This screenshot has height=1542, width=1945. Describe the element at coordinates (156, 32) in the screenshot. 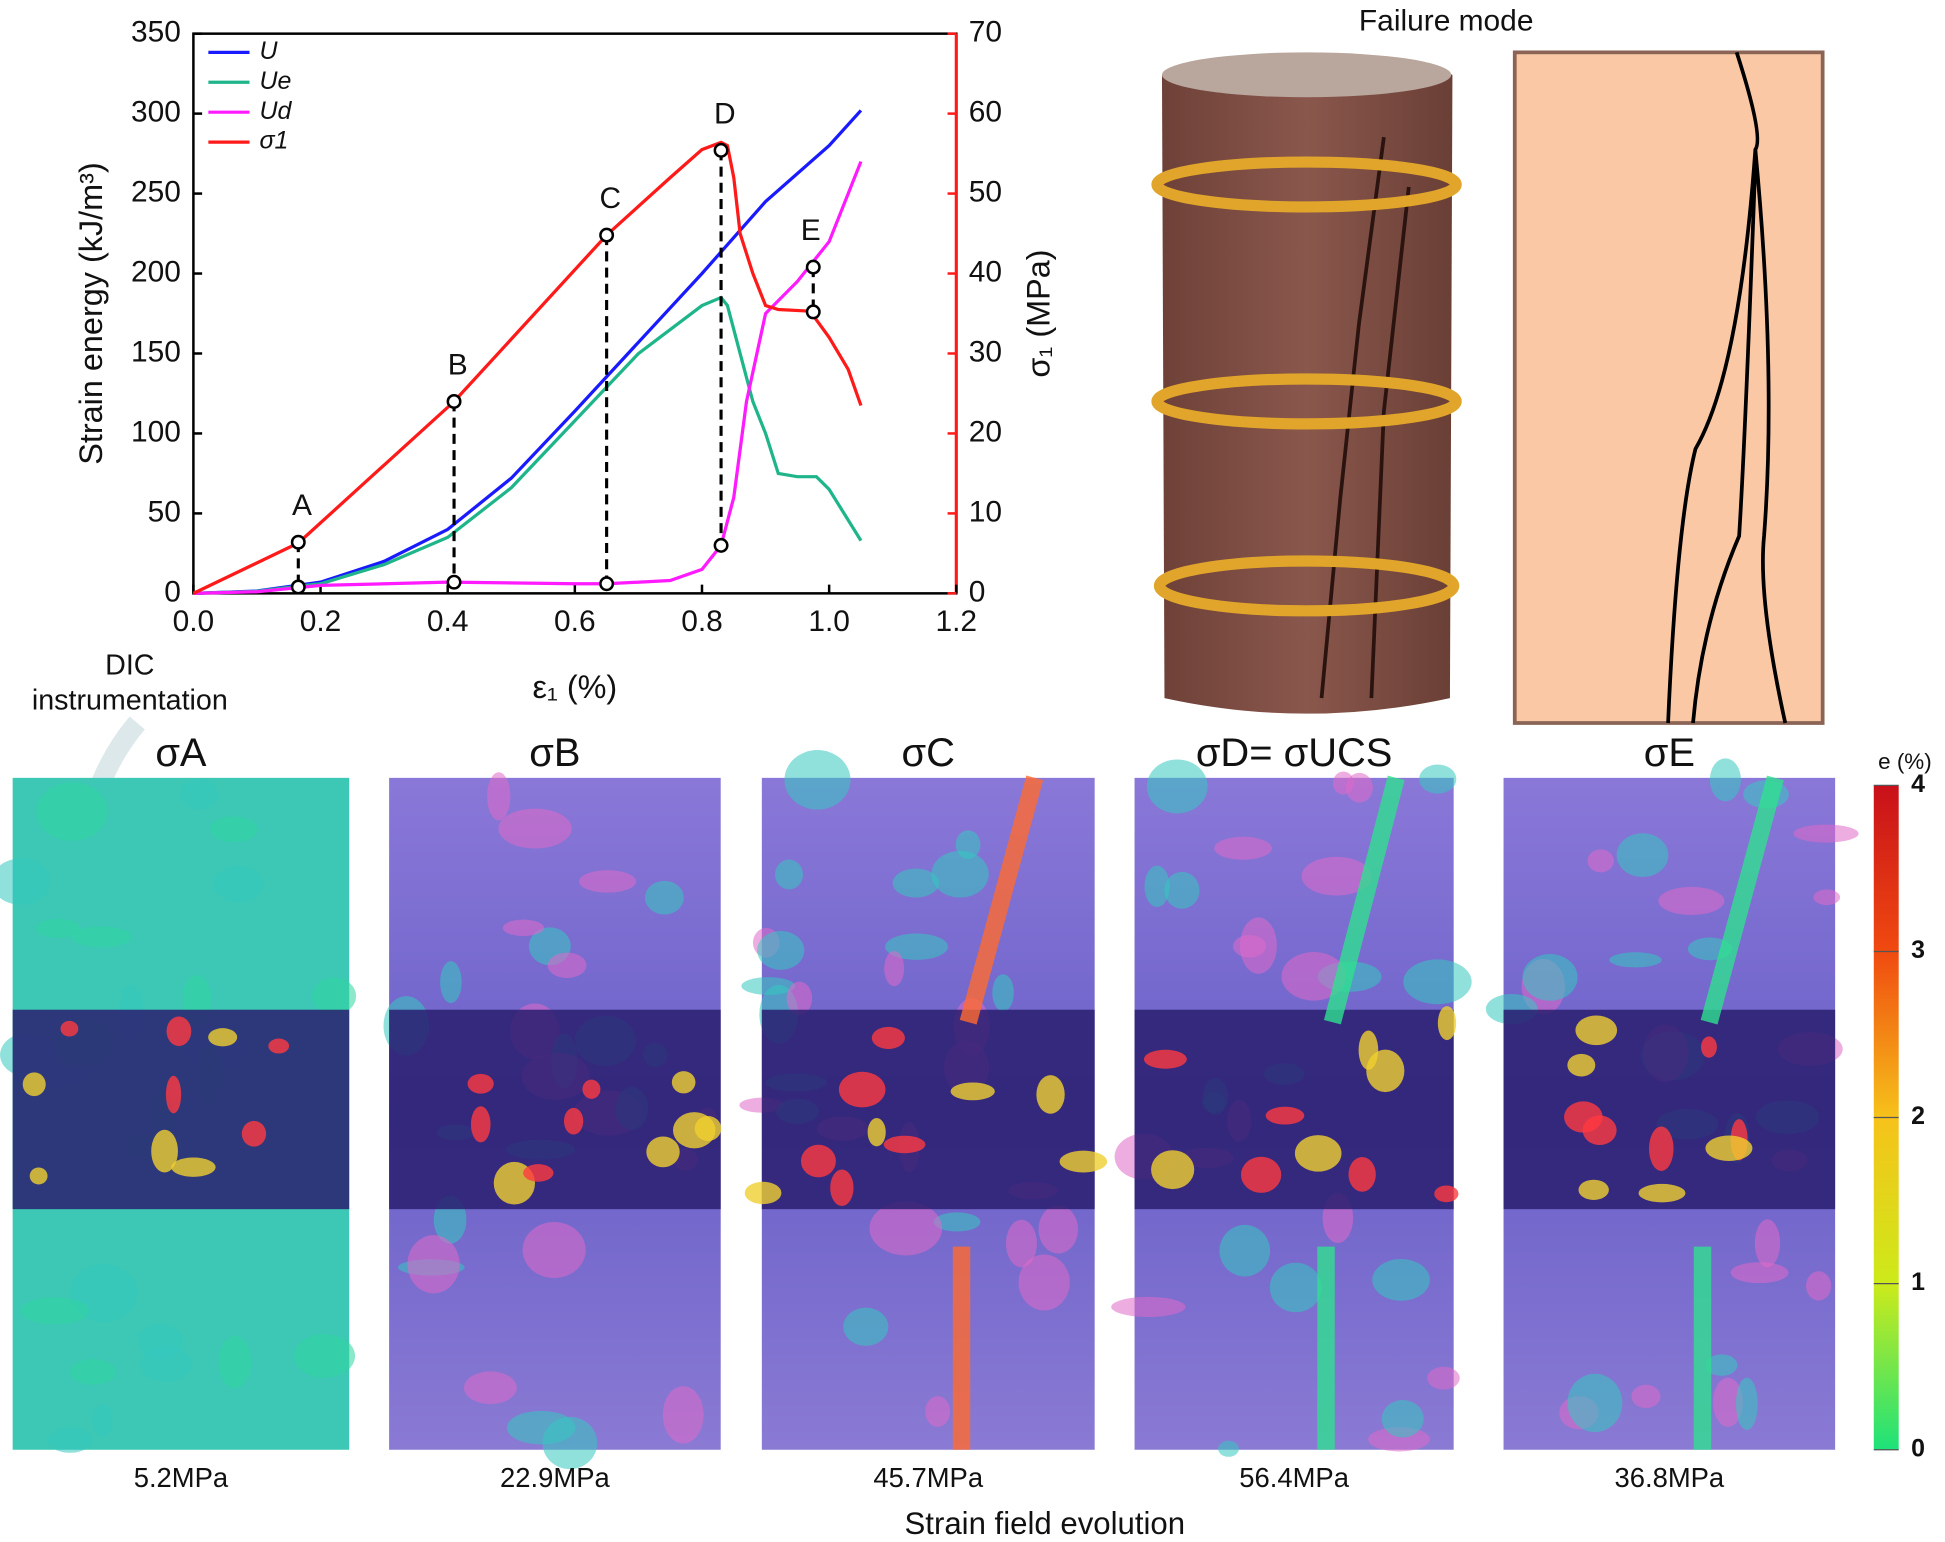

I see `y-tick-label: 350` at that location.